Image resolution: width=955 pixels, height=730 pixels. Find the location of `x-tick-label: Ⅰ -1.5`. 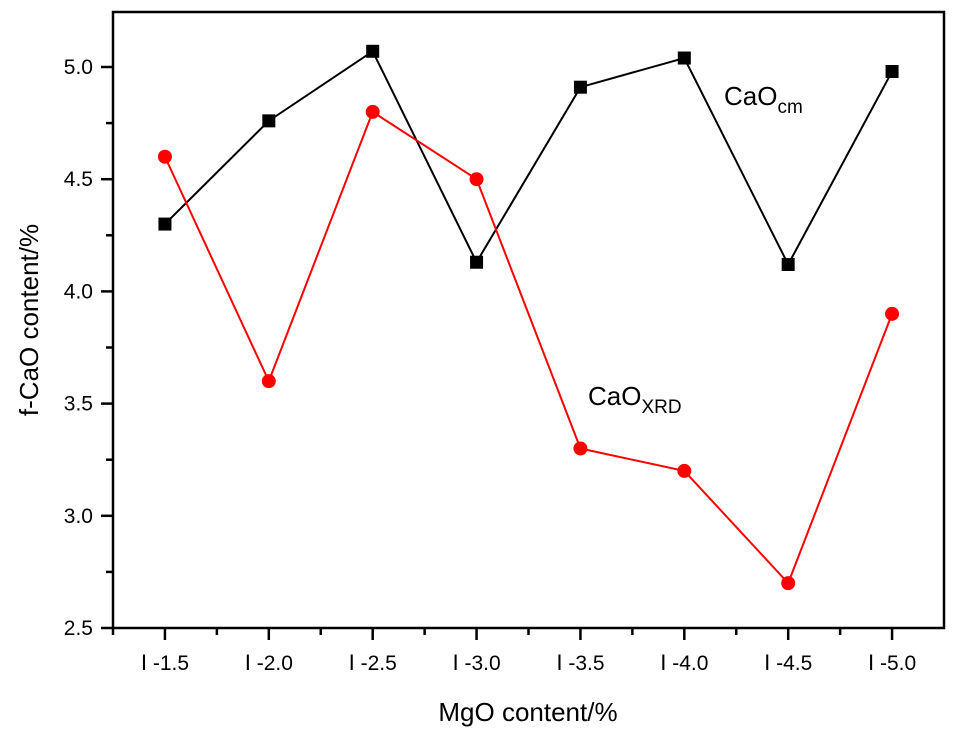

x-tick-label: Ⅰ -1.5 is located at coordinates (165, 663).